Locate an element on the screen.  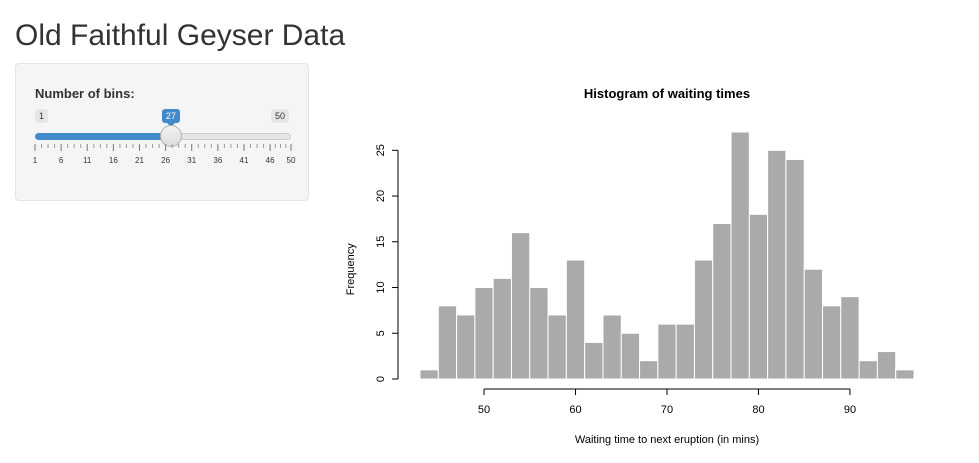
slider-fill is located at coordinates (103, 136).